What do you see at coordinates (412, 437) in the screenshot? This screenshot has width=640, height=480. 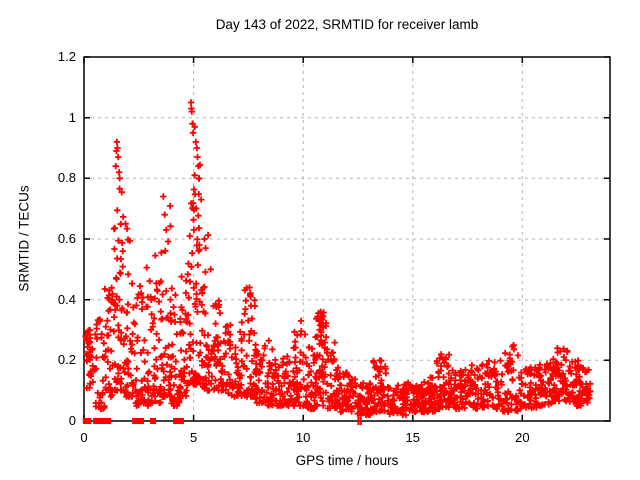 I see `x-tick-label: 15` at bounding box center [412, 437].